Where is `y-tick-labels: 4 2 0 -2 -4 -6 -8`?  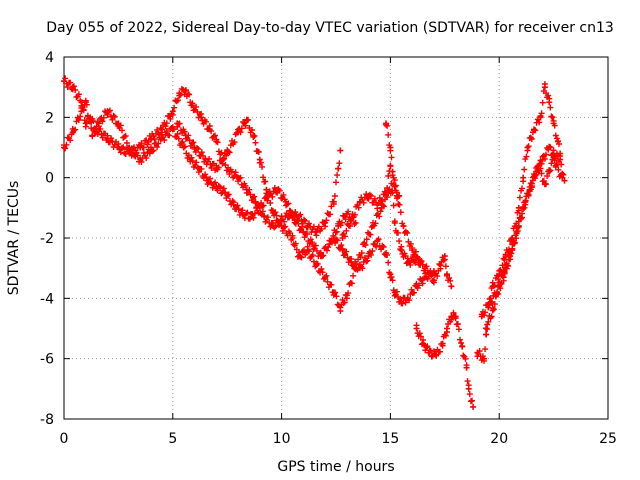
y-tick-labels: 4 2 0 -2 -4 -6 -8 is located at coordinates (47, 239).